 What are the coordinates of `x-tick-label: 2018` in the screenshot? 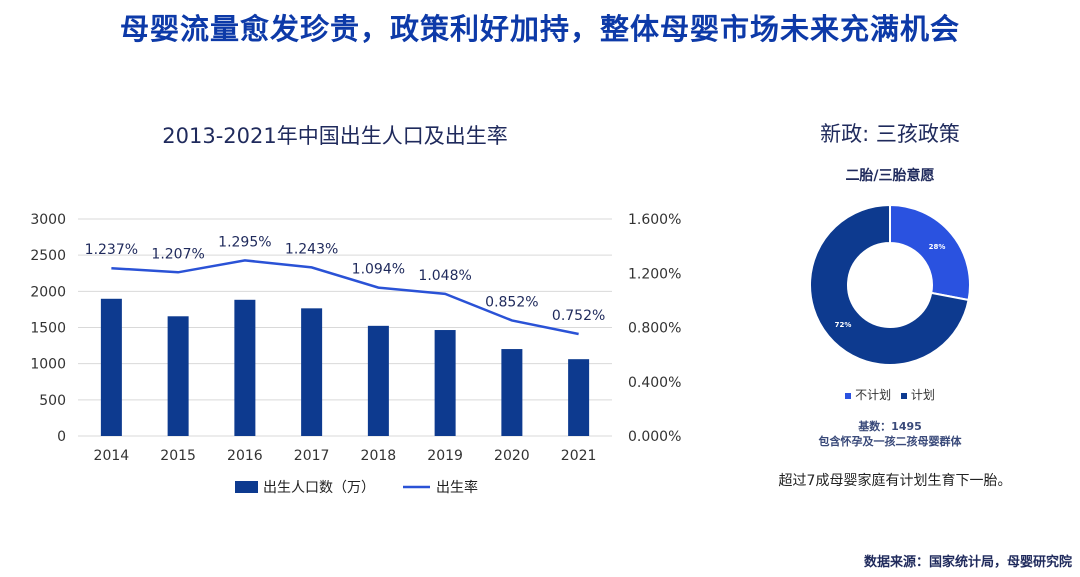 It's located at (379, 456).